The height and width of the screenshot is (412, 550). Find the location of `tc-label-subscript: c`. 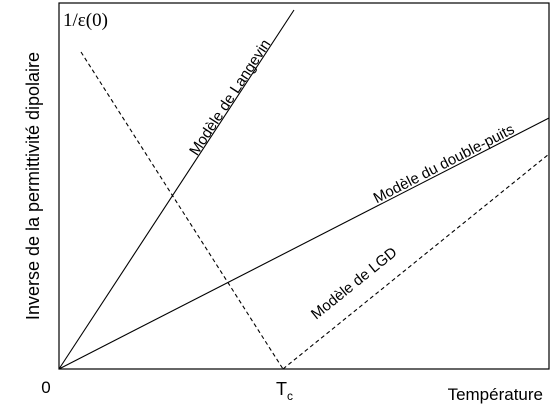

tc-label-subscript: c is located at coordinates (290, 396).